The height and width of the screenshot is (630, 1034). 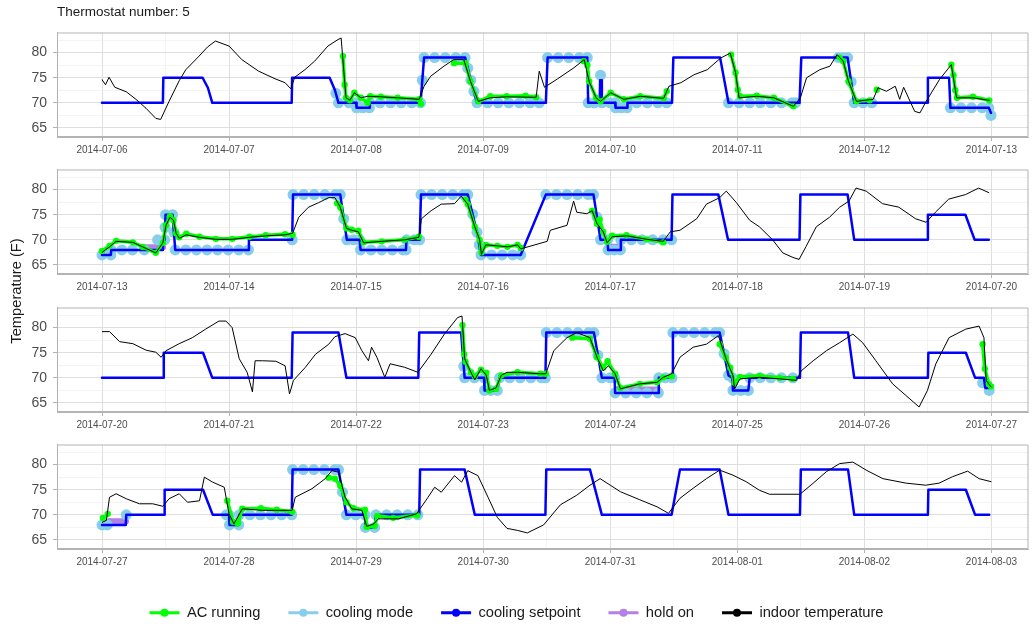 I want to click on x-tick-label: 2014-07-24, so click(x=610, y=424).